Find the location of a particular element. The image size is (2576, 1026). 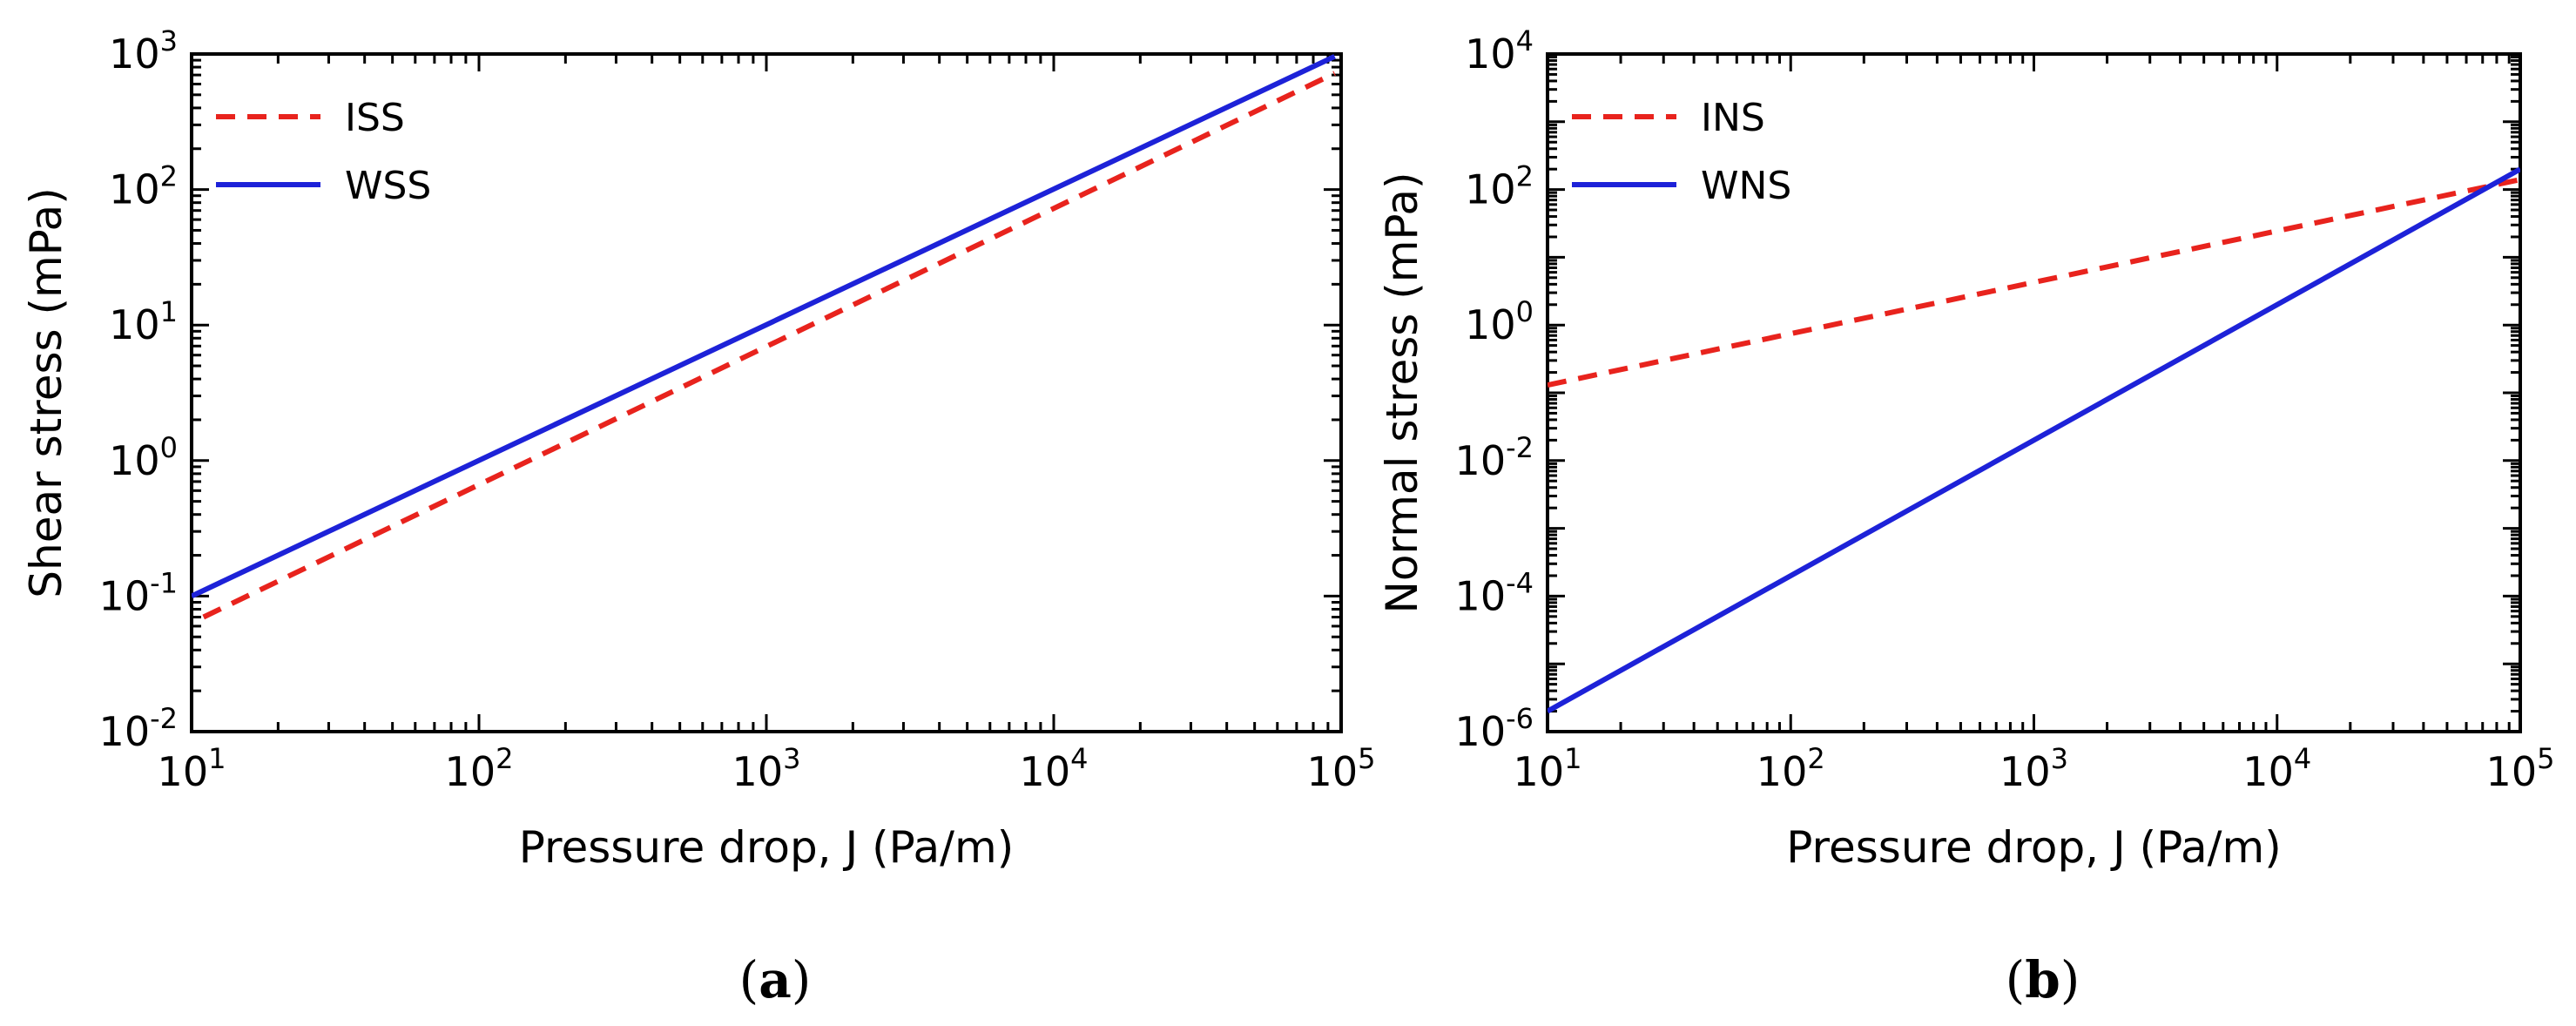

y-tick-label: 10⁻⁶ is located at coordinates (1494, 728).